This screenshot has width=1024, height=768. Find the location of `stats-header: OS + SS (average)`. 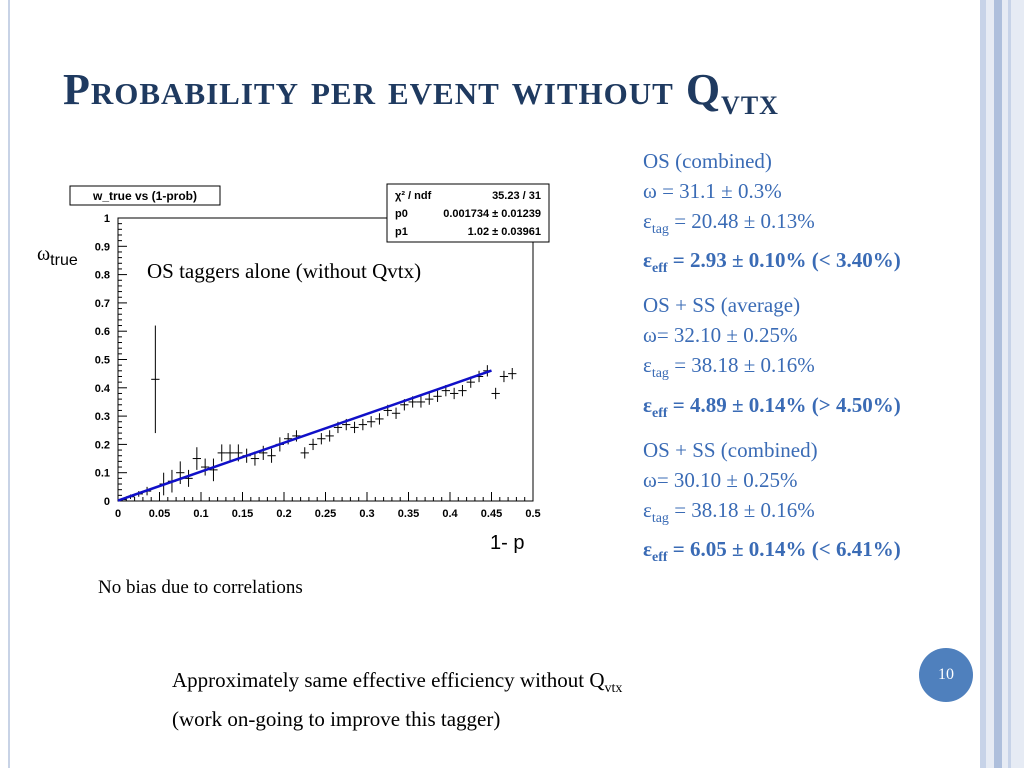

stats-header: OS + SS (average) is located at coordinates (722, 305).